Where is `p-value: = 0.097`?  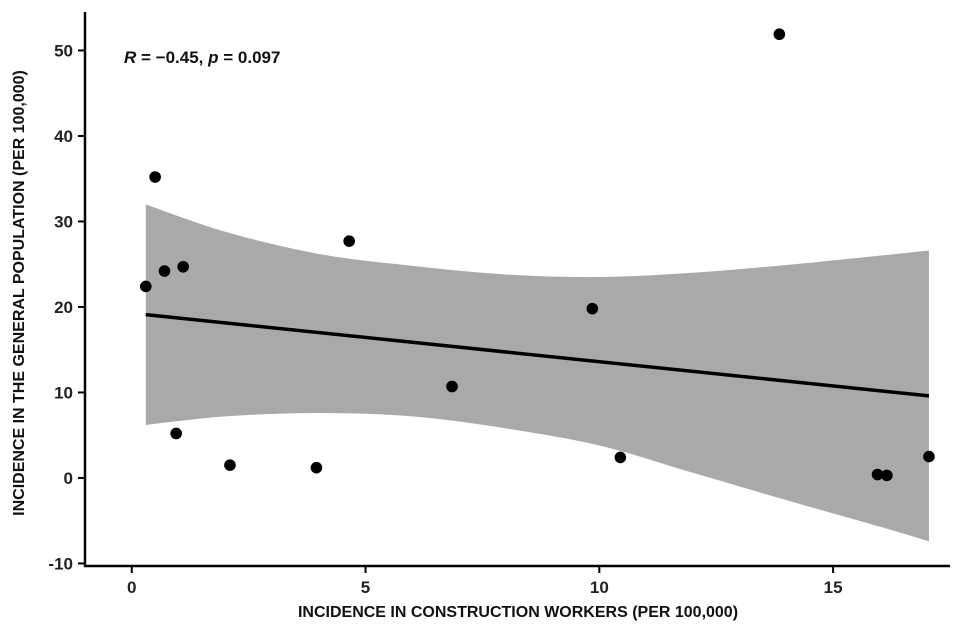
p-value: = 0.097 is located at coordinates (250, 57).